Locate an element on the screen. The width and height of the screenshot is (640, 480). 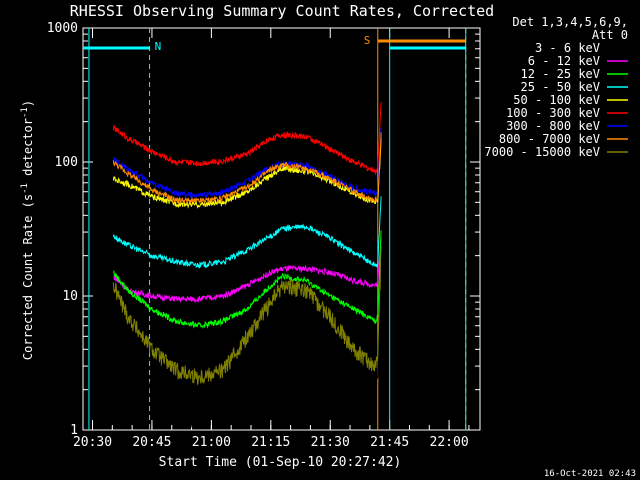
x-tick-label: 21:45 is located at coordinates (389, 442).